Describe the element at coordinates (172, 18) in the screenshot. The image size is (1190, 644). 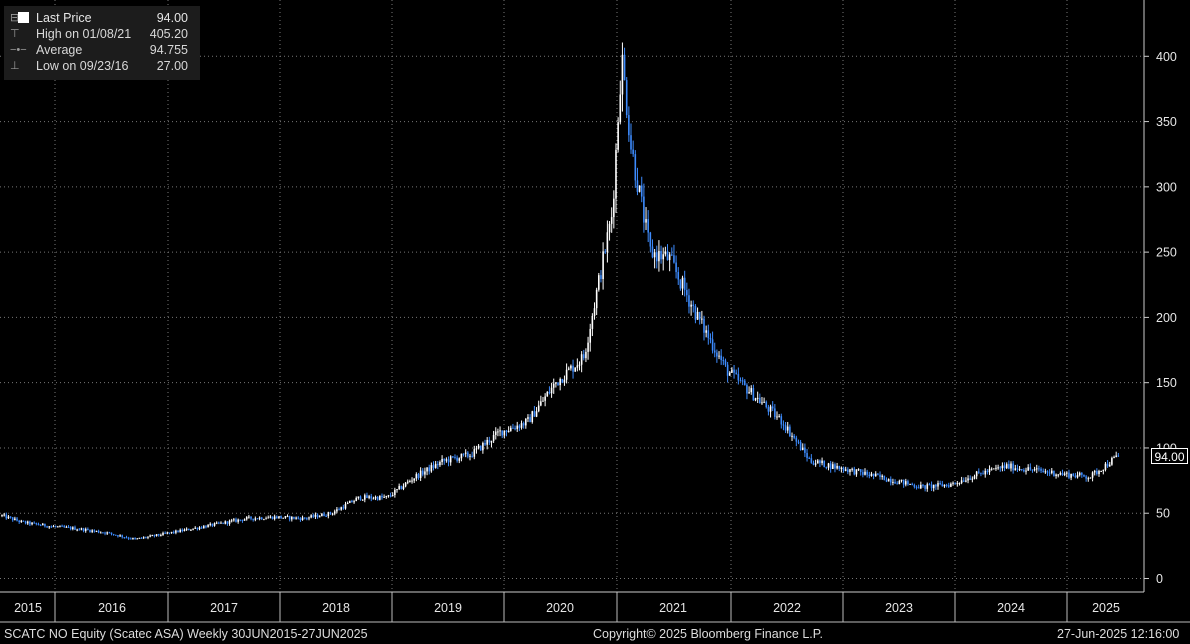
I see `legend-value: 94.00` at that location.